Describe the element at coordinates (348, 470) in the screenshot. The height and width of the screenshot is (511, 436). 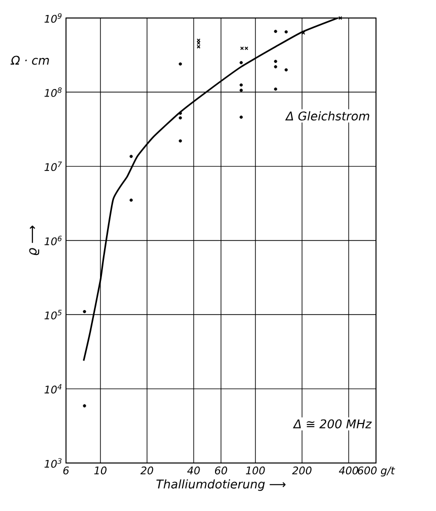
I see `x-tick-label: 400` at that location.